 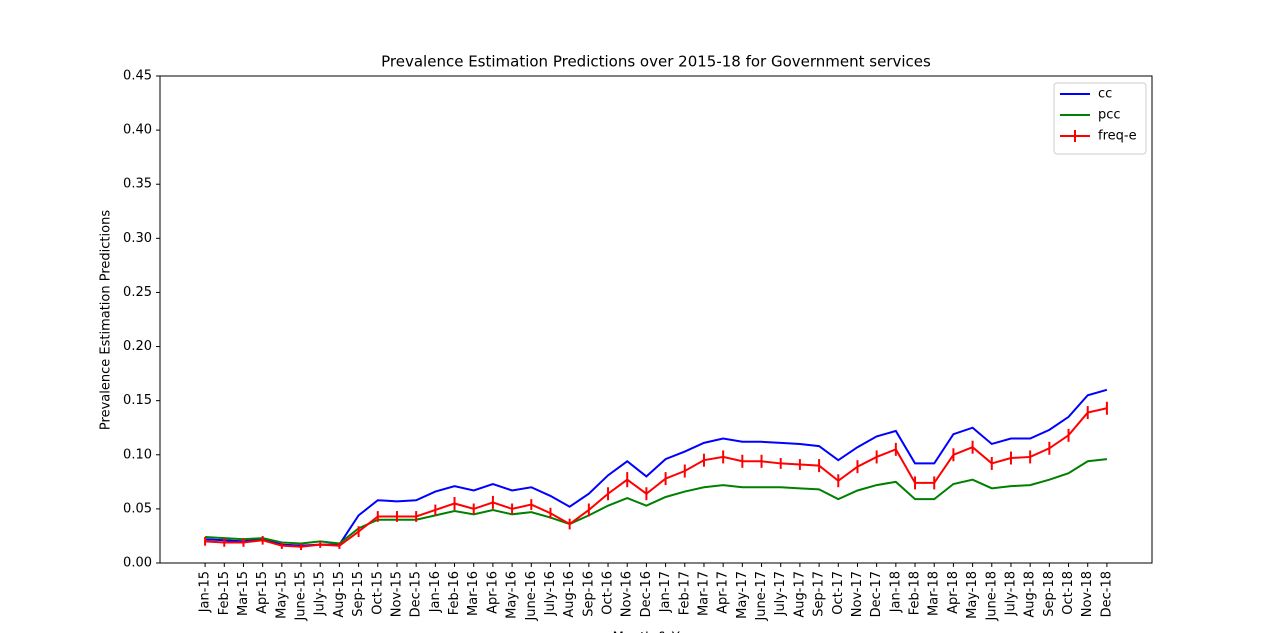 What do you see at coordinates (723, 592) in the screenshot?
I see `x-tick-label: Apr-17` at bounding box center [723, 592].